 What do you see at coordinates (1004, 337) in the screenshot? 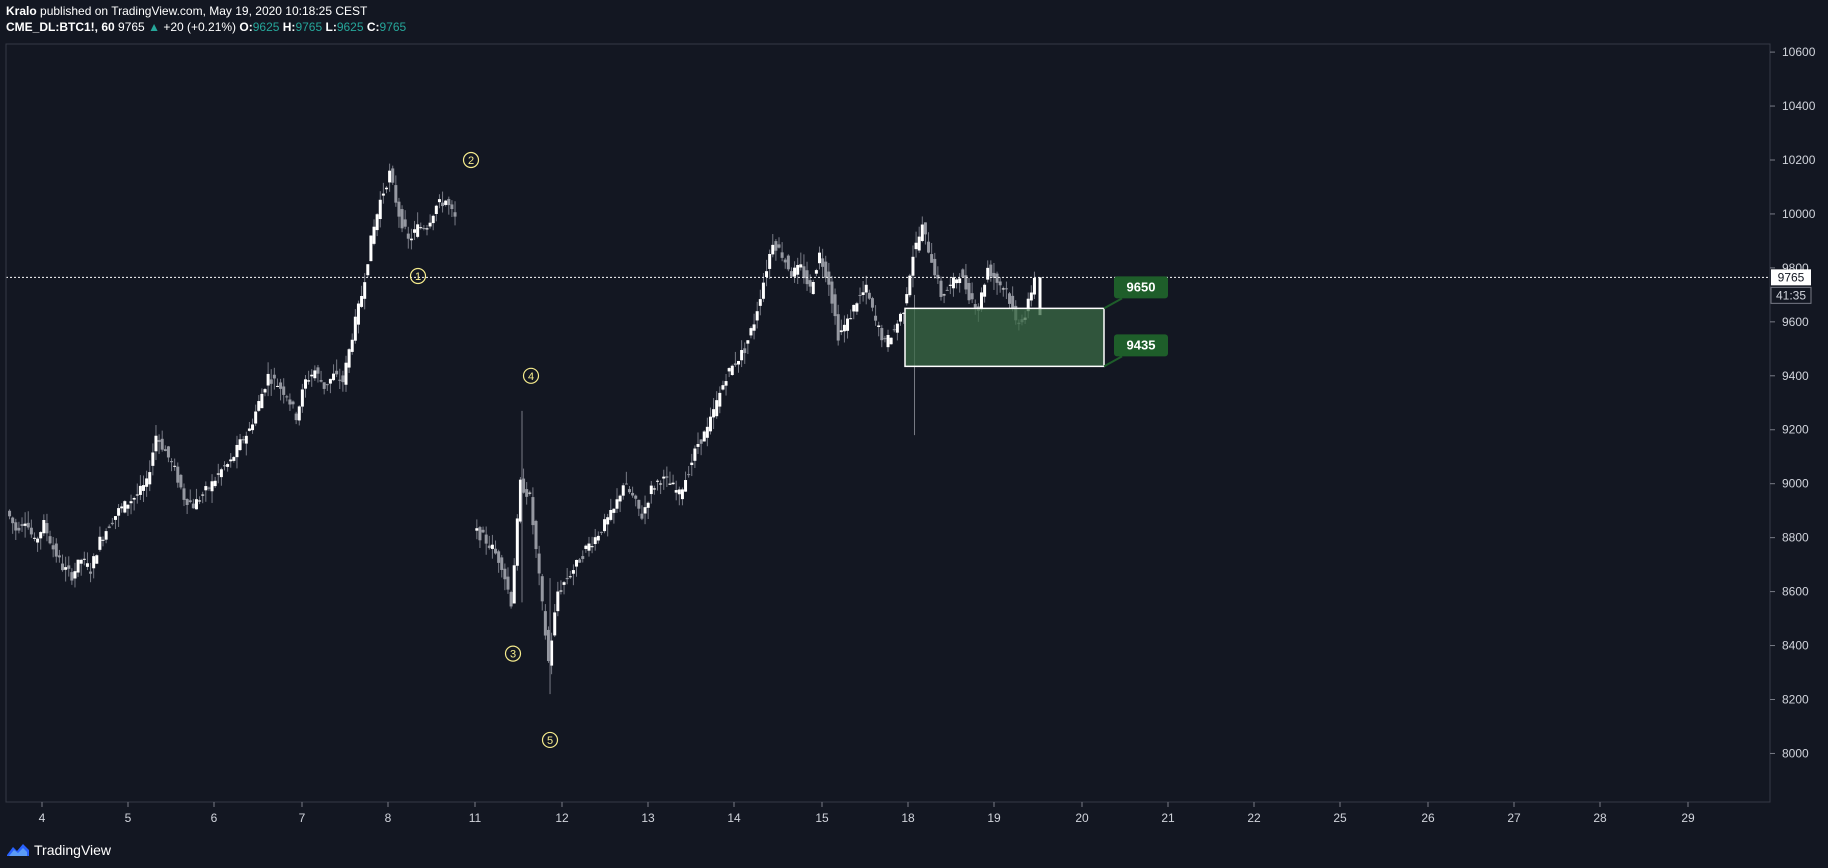
I see `support-zone` at bounding box center [1004, 337].